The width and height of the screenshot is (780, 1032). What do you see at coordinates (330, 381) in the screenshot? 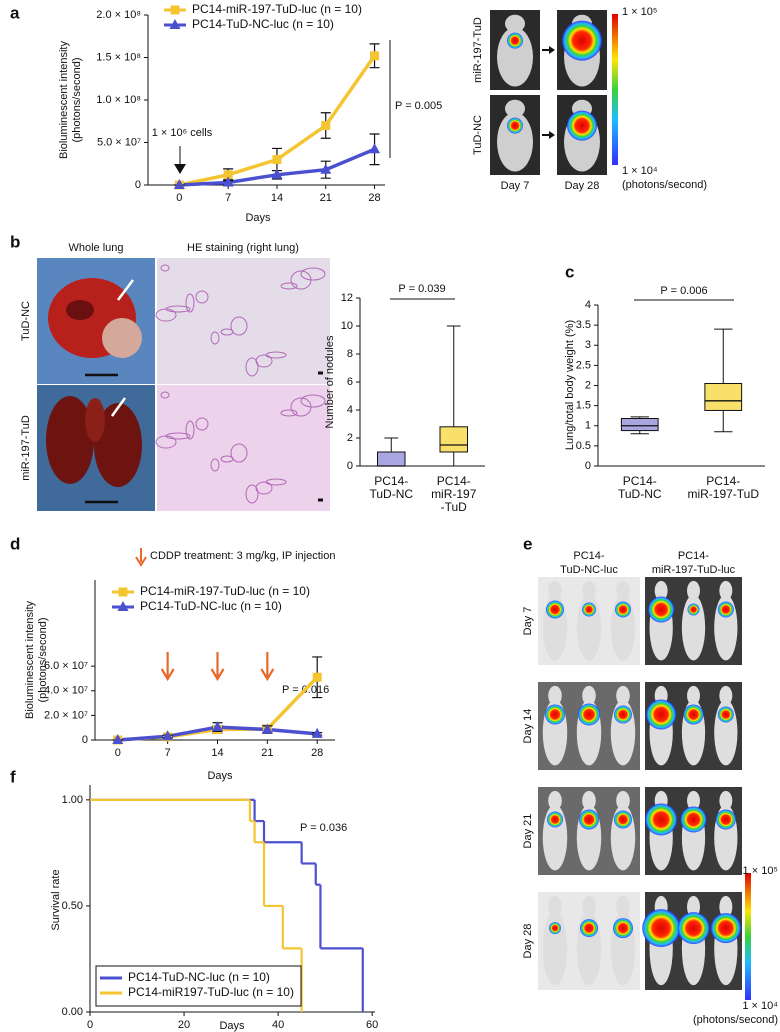
I see `y-axis-label: Number of nodules` at bounding box center [330, 381].